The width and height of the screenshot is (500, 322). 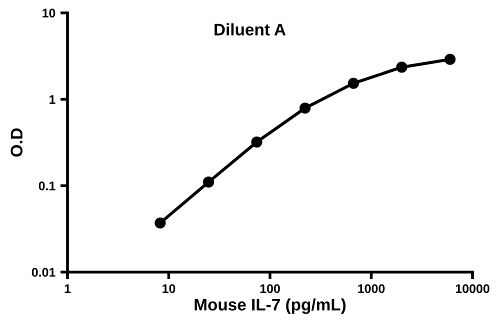 What do you see at coordinates (49, 13) in the screenshot?
I see `y-tick-label: 10` at bounding box center [49, 13].